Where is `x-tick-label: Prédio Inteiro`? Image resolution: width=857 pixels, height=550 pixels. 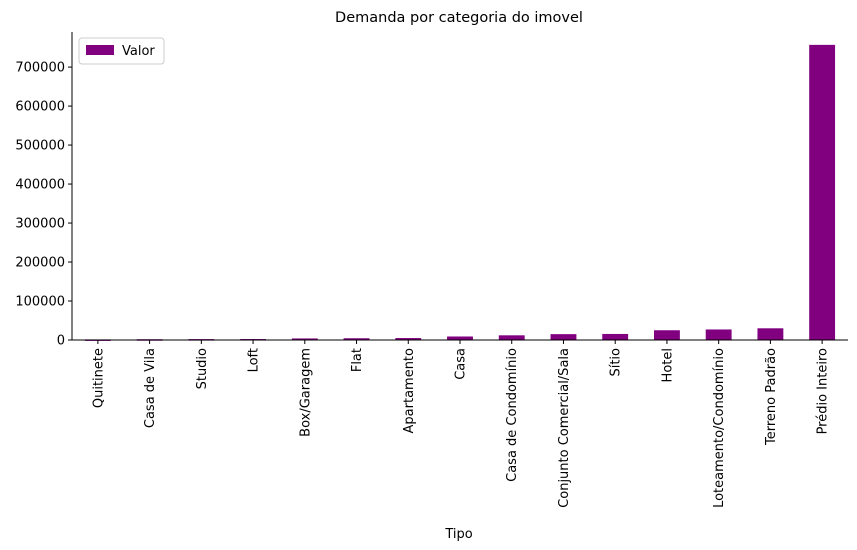
x-tick-label: Prédio Inteiro is located at coordinates (823, 391).